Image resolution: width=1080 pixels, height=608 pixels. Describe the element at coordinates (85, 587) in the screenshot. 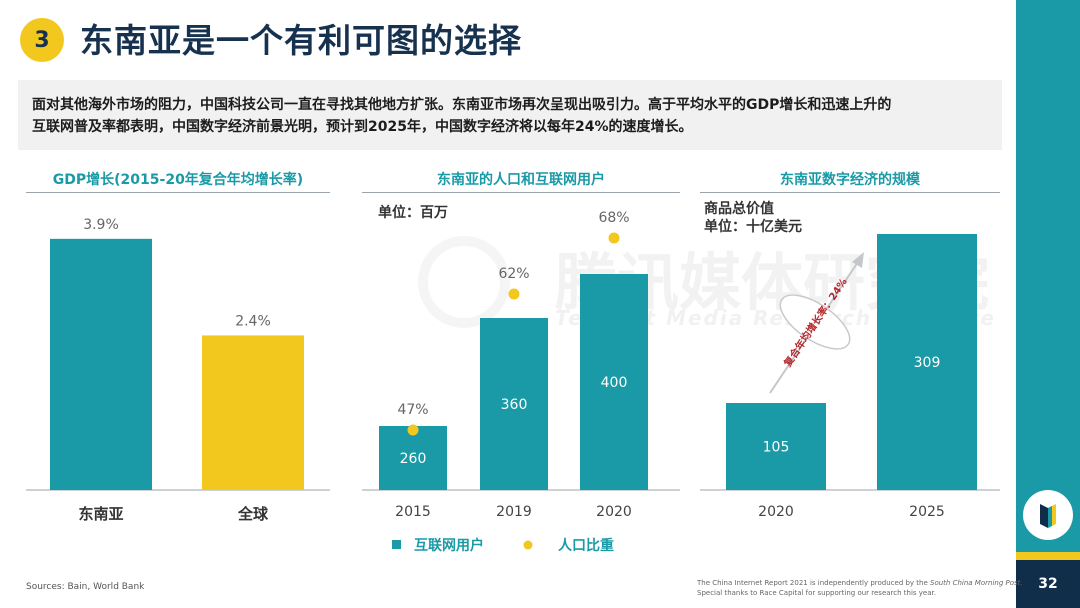

I see `sources-note: Sources: Bain, World Bank` at that location.